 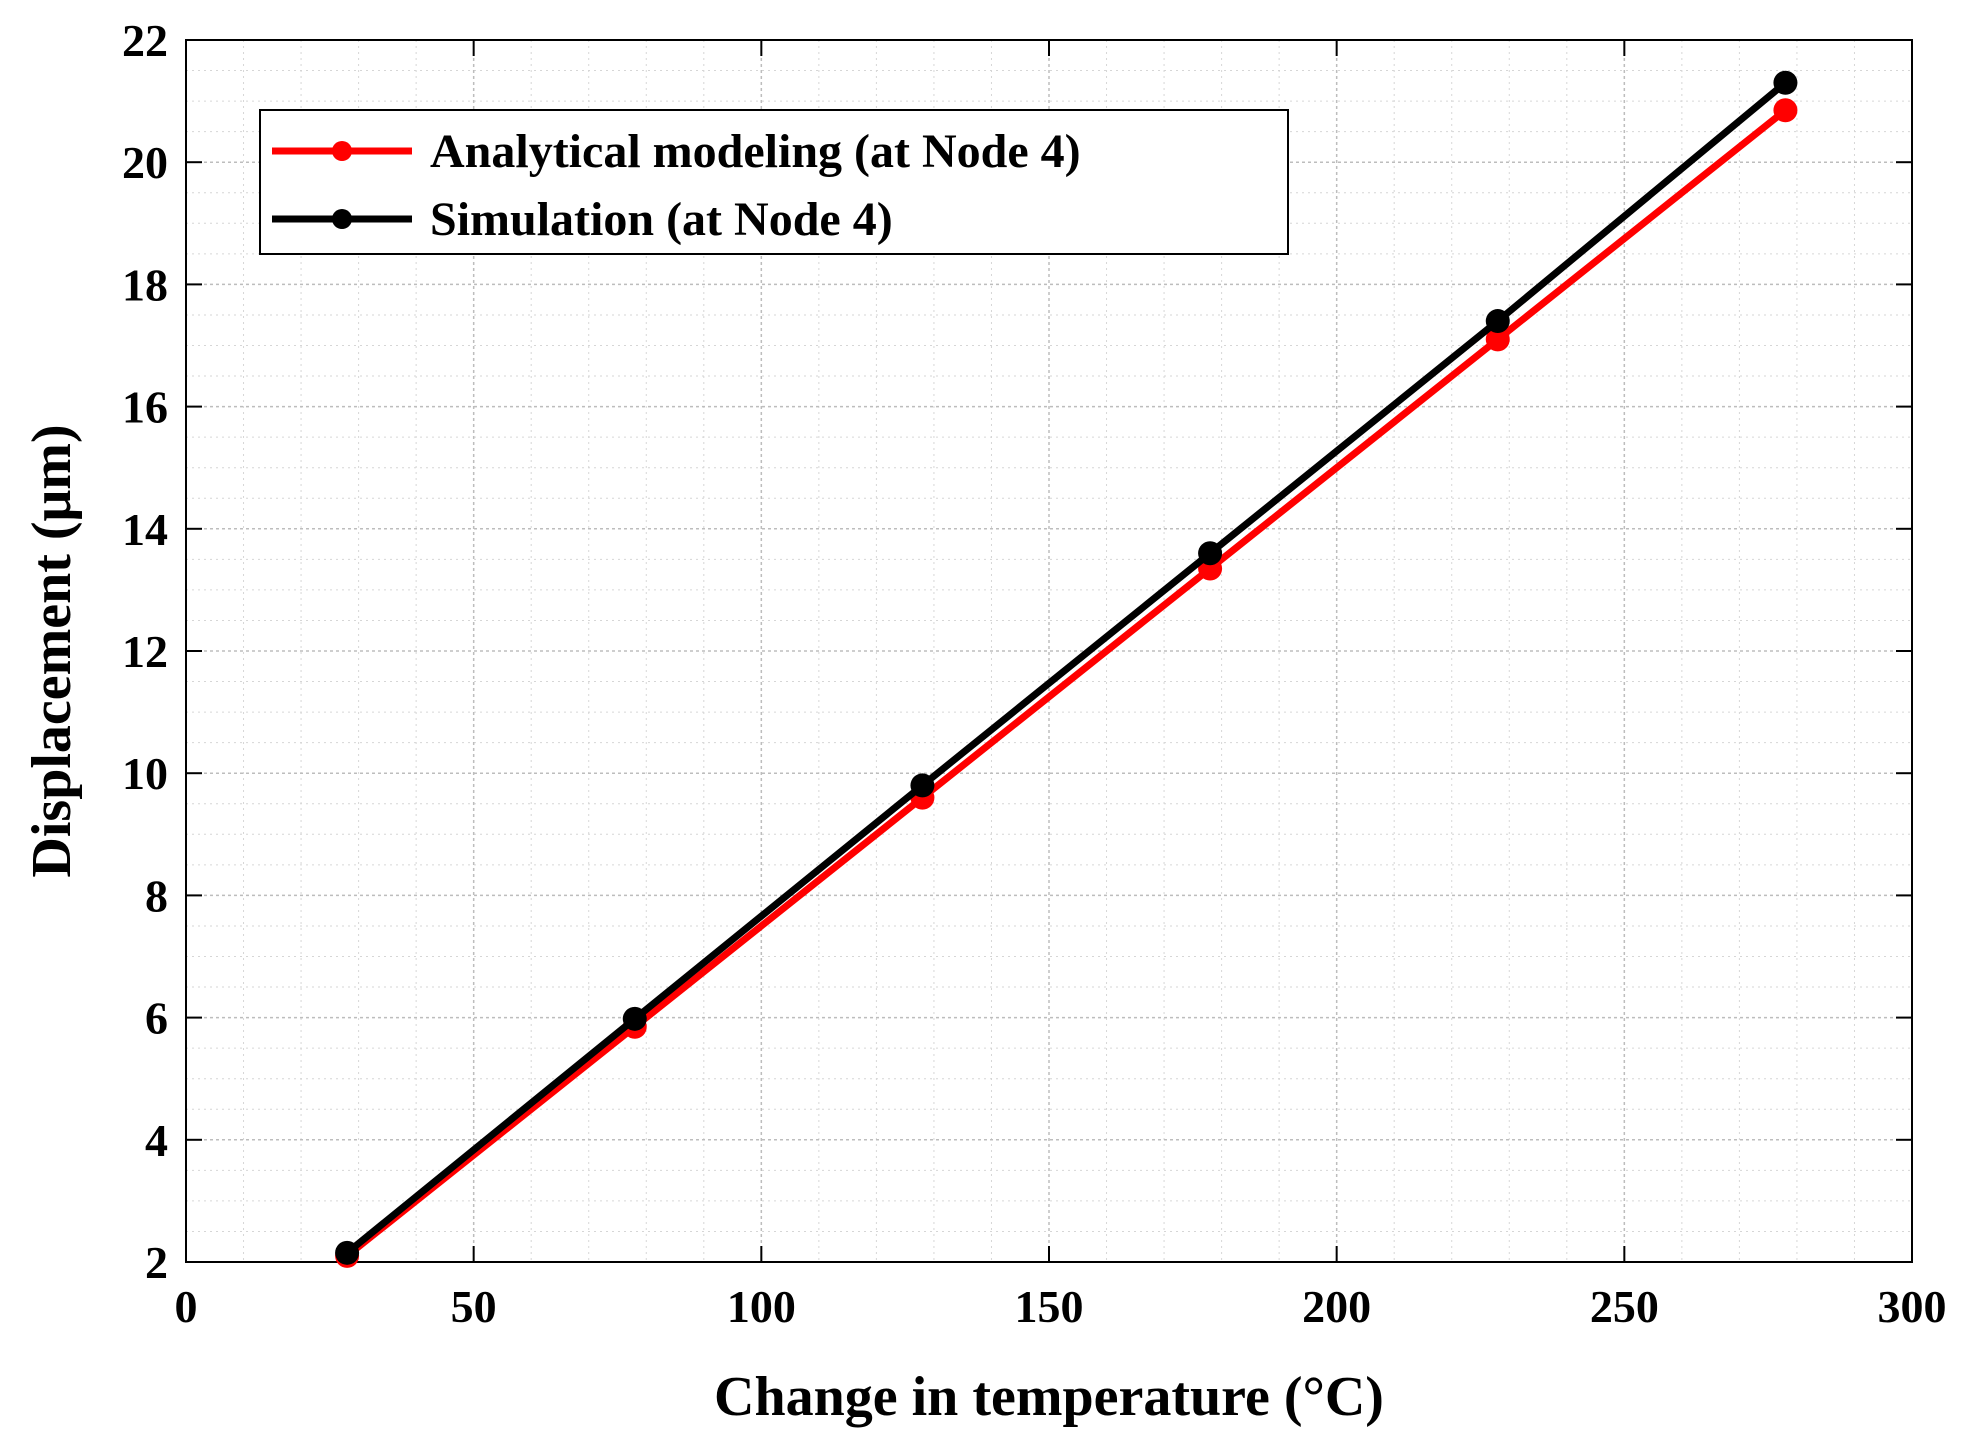 I want to click on y-tick-label: 22, so click(x=145, y=40).